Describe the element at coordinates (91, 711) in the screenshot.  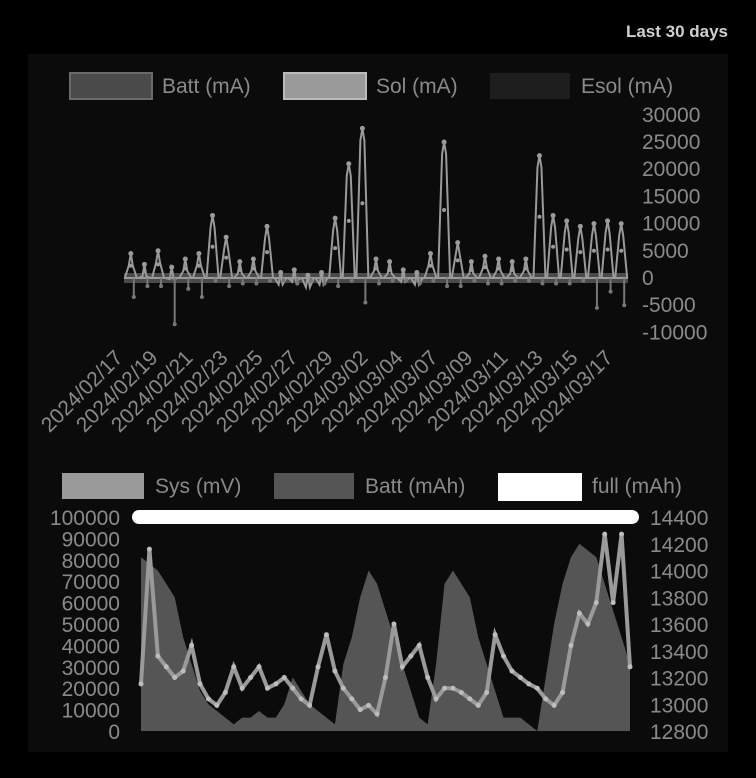
I see `y-left-tick-label: 10000` at that location.